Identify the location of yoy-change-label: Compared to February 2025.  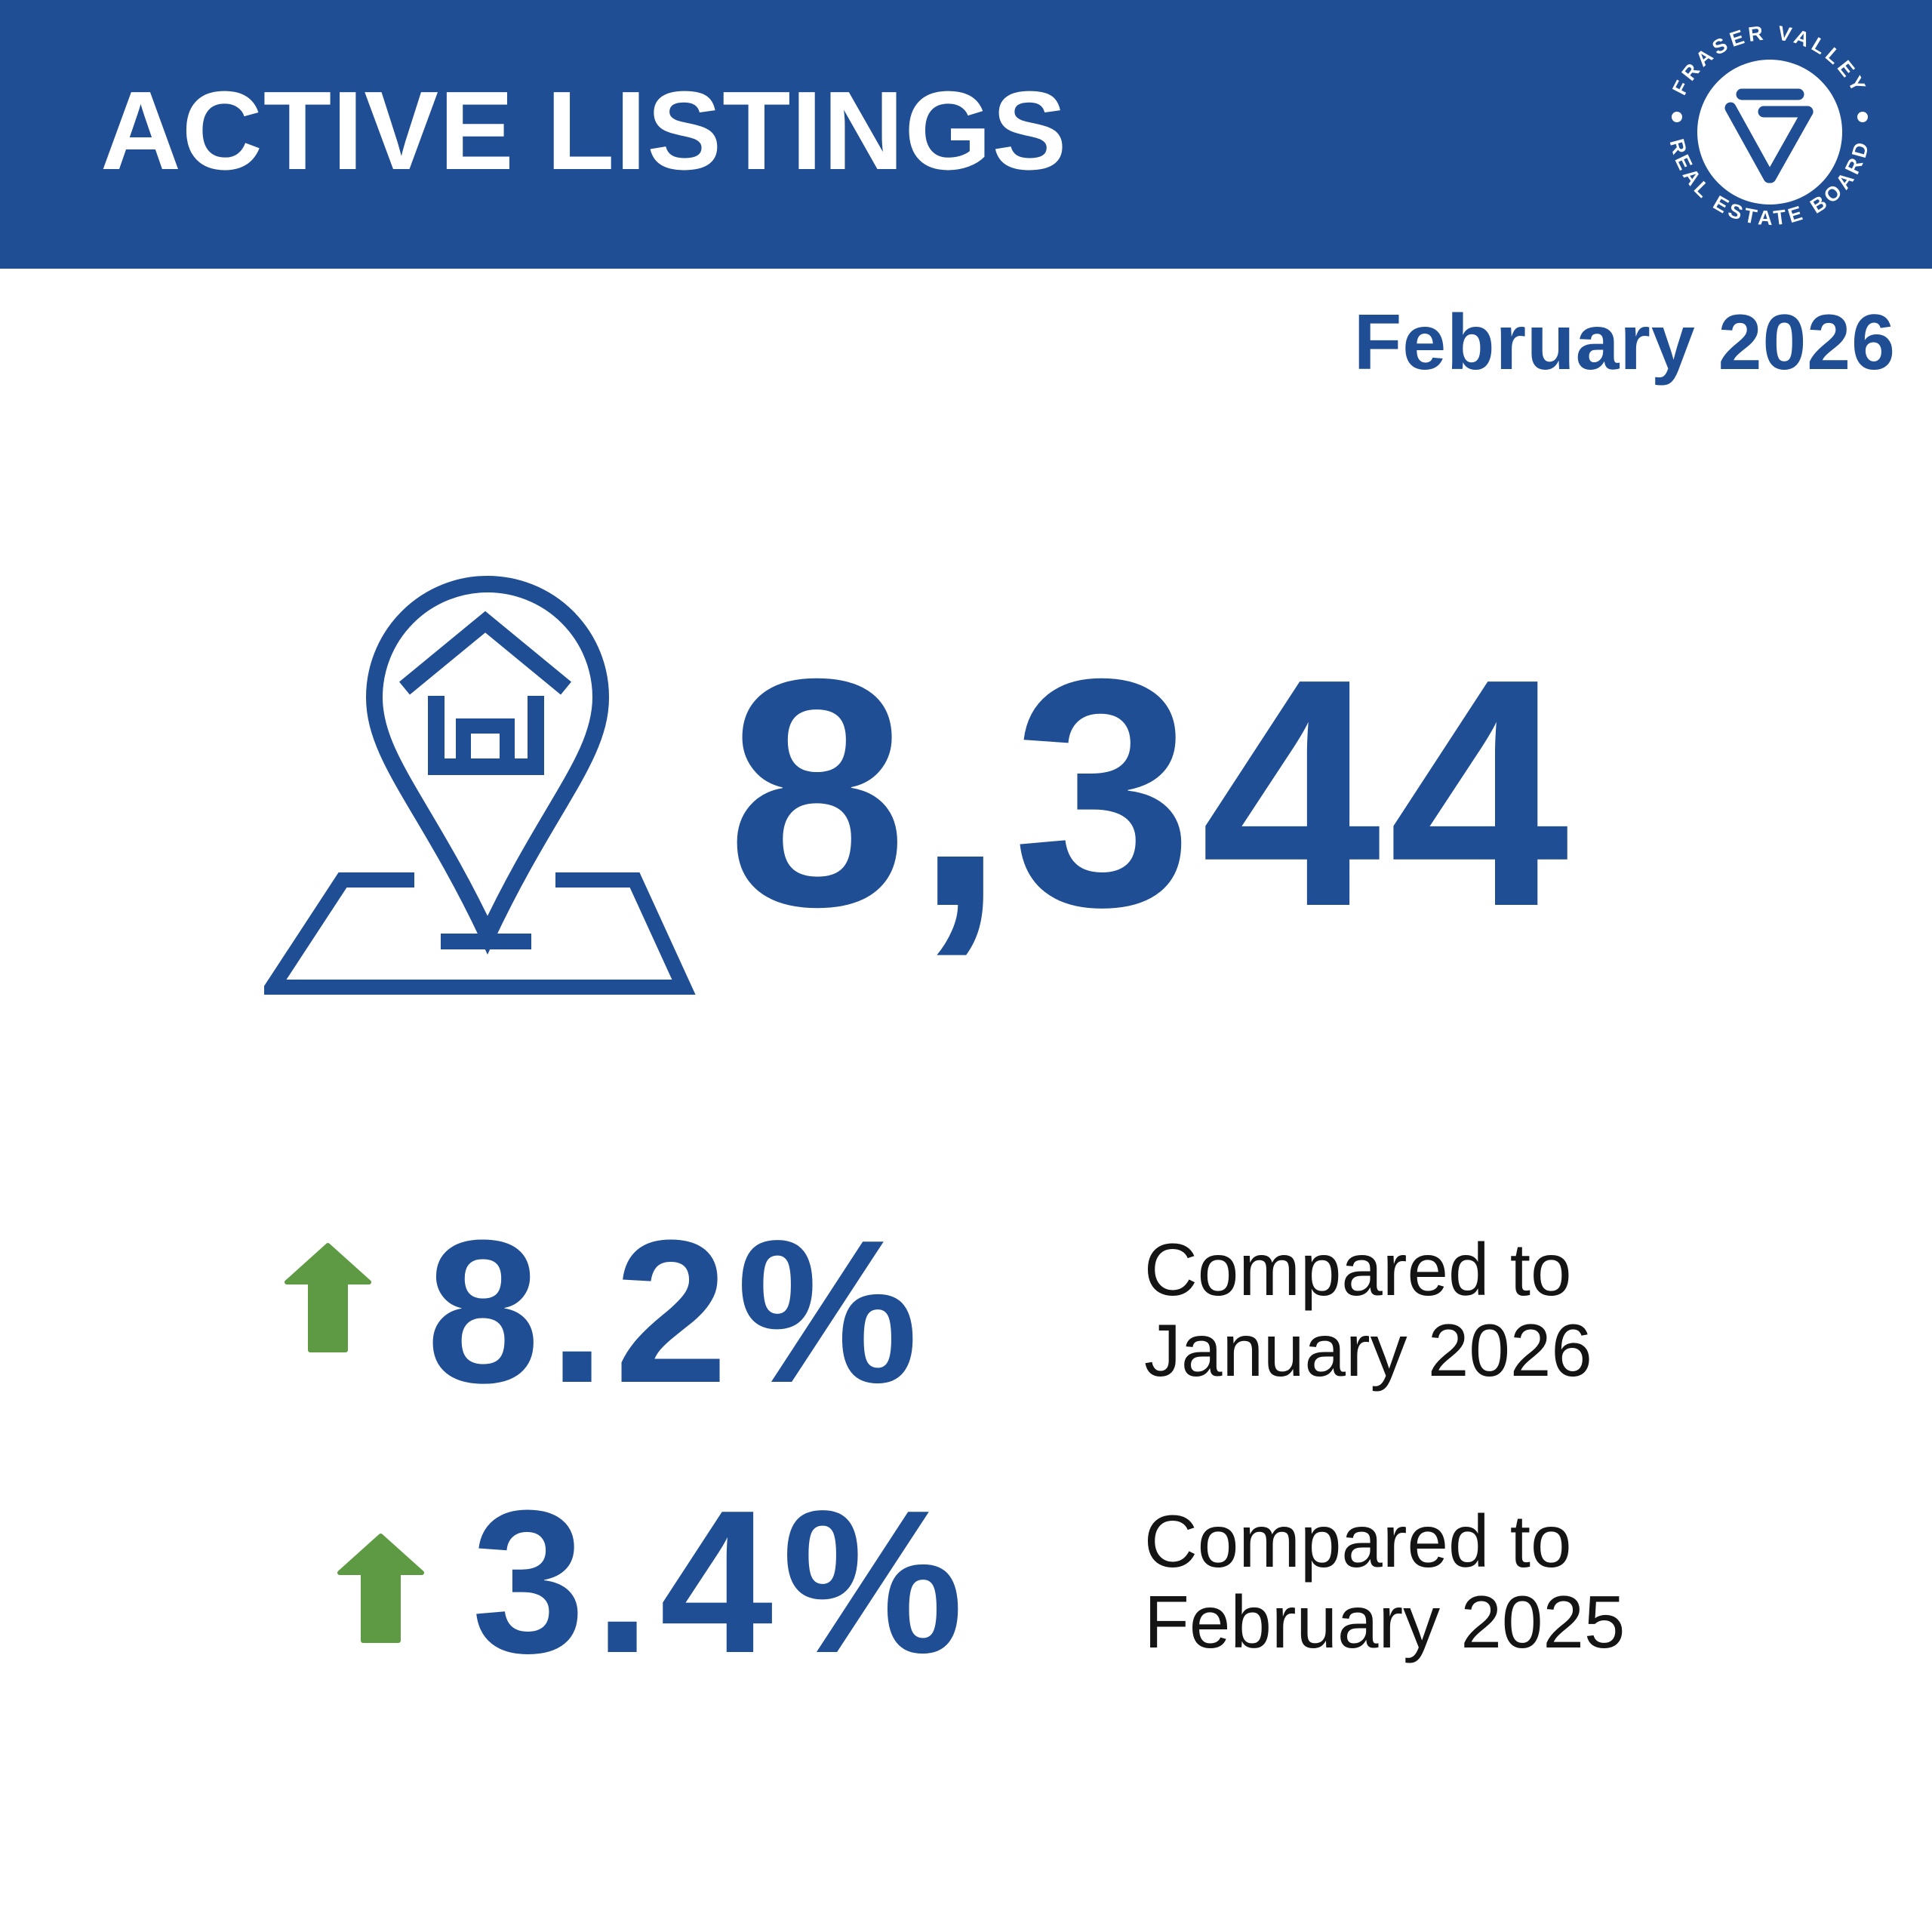
(1384, 1582).